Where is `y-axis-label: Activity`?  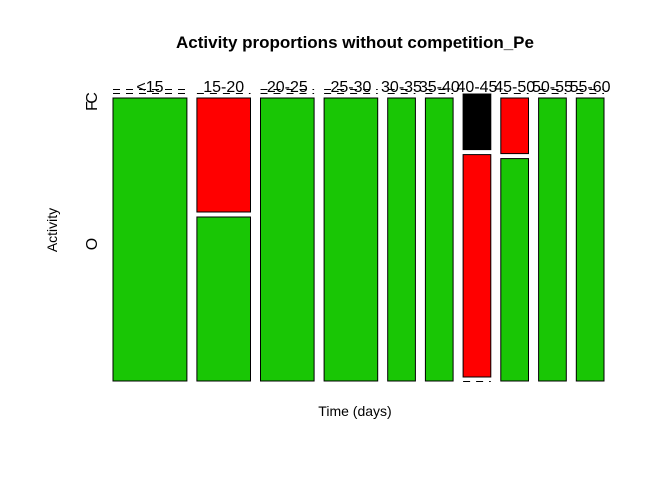 y-axis-label: Activity is located at coordinates (52, 230).